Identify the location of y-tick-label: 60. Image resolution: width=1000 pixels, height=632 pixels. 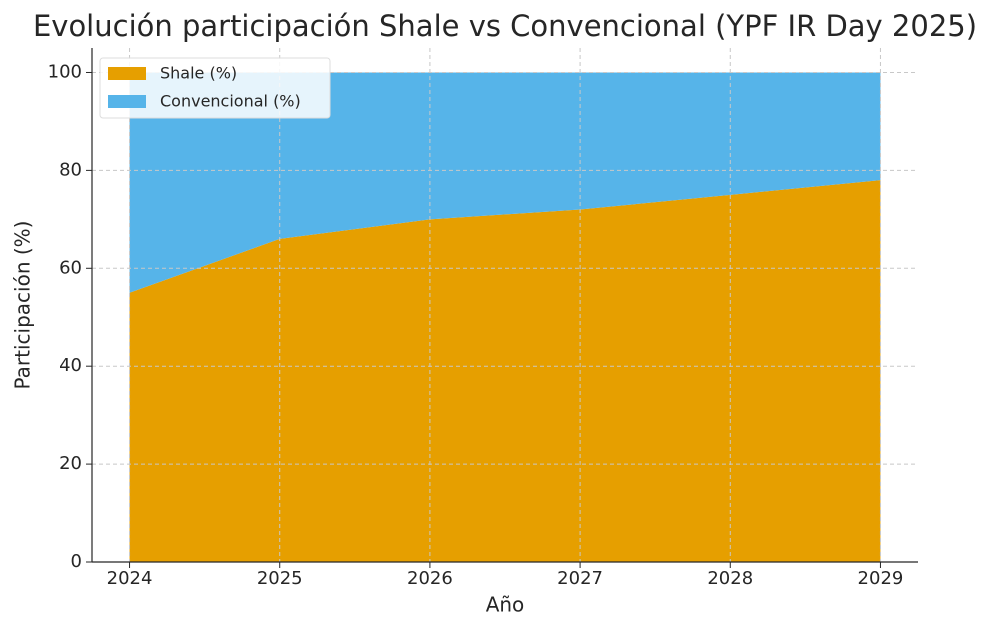
(70, 267).